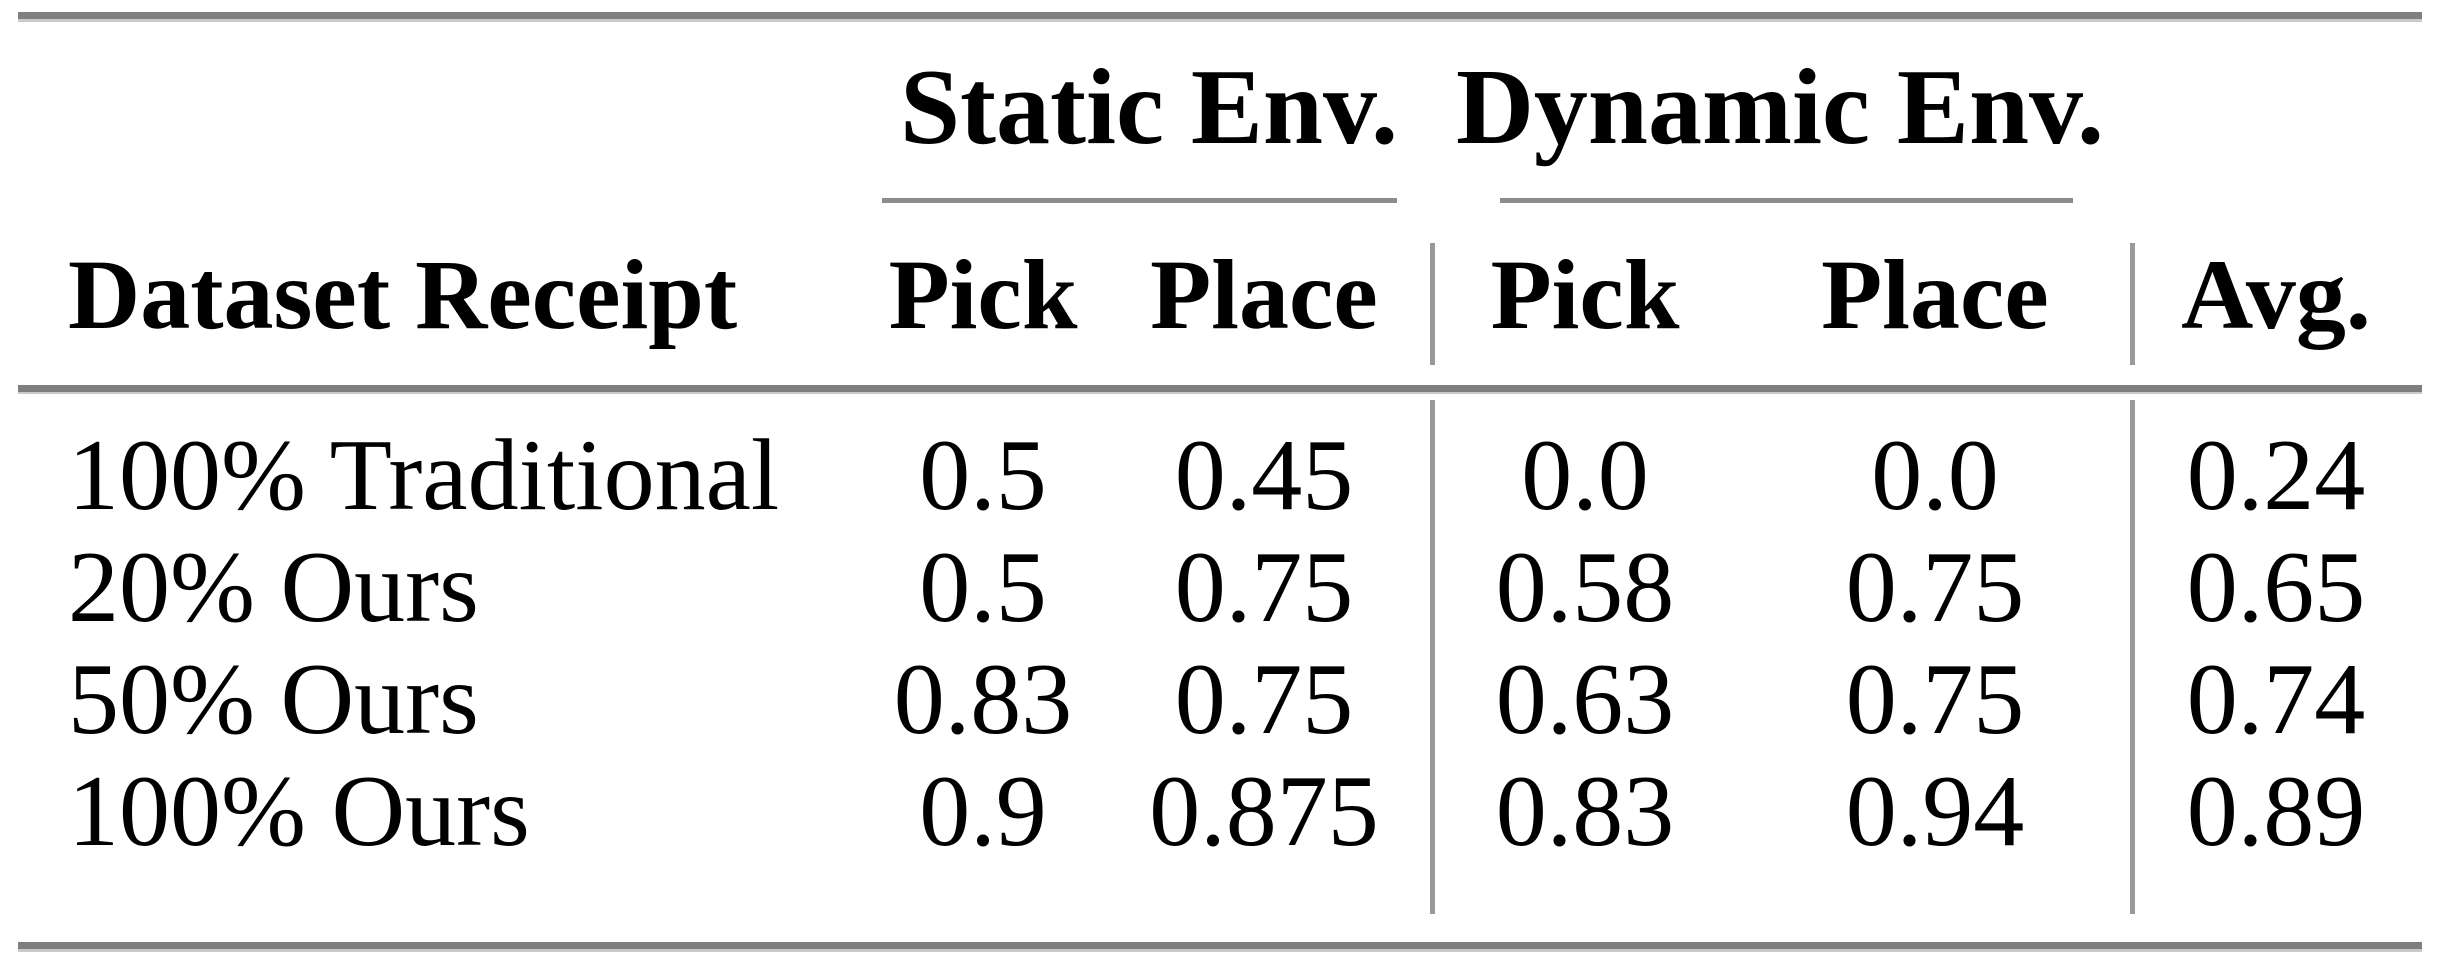  What do you see at coordinates (1780, 107) in the screenshot?
I see `group-header-dynamic-env: Dynamic Env.` at bounding box center [1780, 107].